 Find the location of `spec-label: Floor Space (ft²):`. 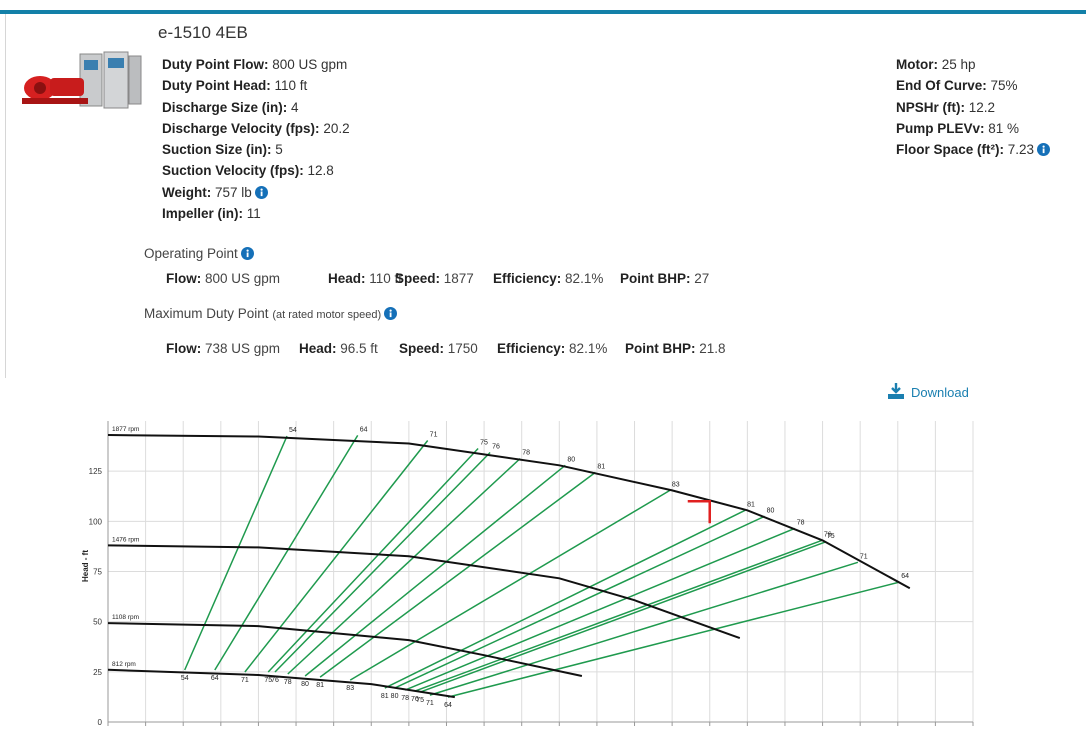

spec-label: Floor Space (ft²): is located at coordinates (950, 150).